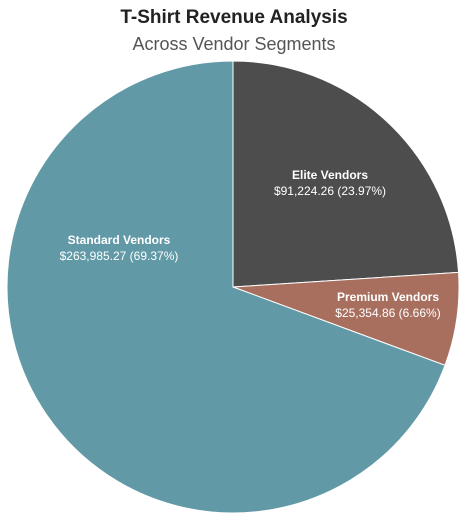  Describe the element at coordinates (234, 17) in the screenshot. I see `chart-title: T-Shirt Revenue Analysis` at that location.